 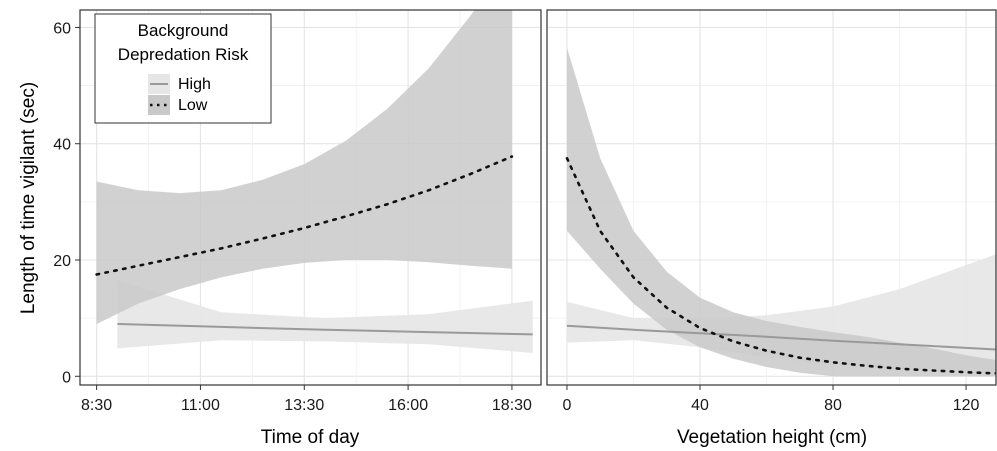 I want to click on x-tick-label: 40, so click(x=700, y=405).